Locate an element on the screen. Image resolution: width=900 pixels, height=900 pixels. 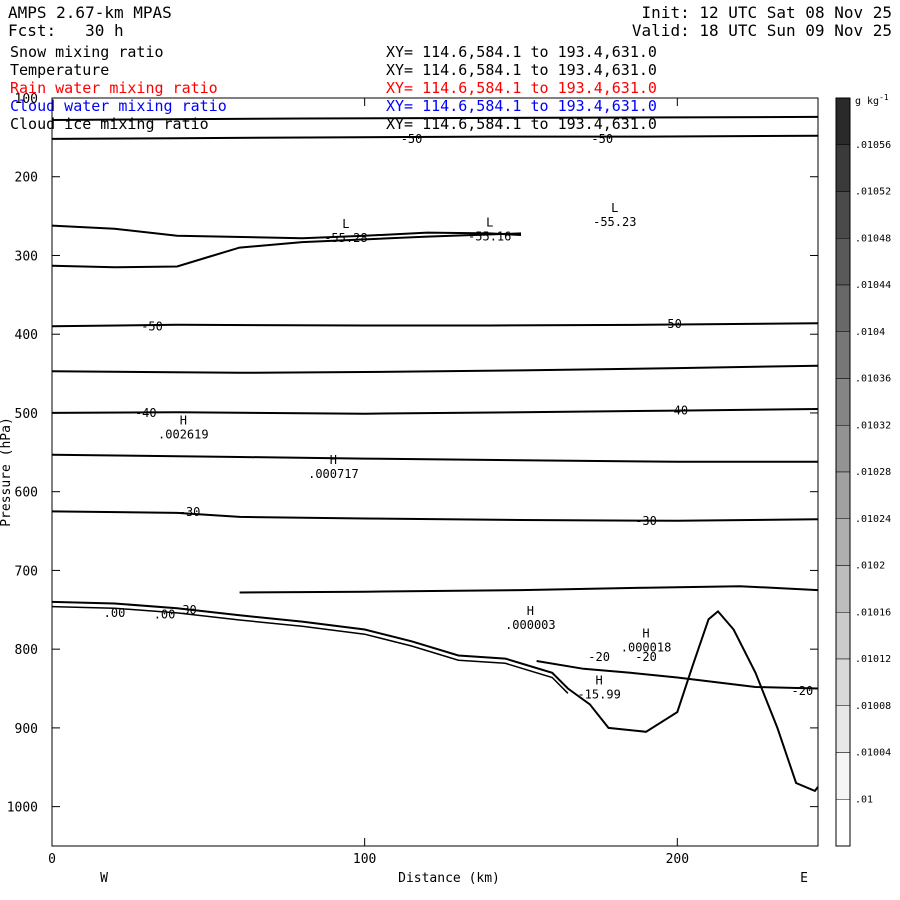
colorbar-label: .01028 is located at coordinates (873, 472).